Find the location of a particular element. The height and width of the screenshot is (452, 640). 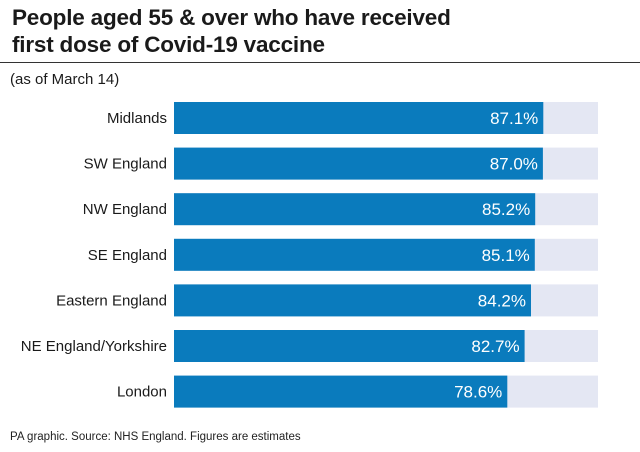

category-label: London is located at coordinates (142, 392).